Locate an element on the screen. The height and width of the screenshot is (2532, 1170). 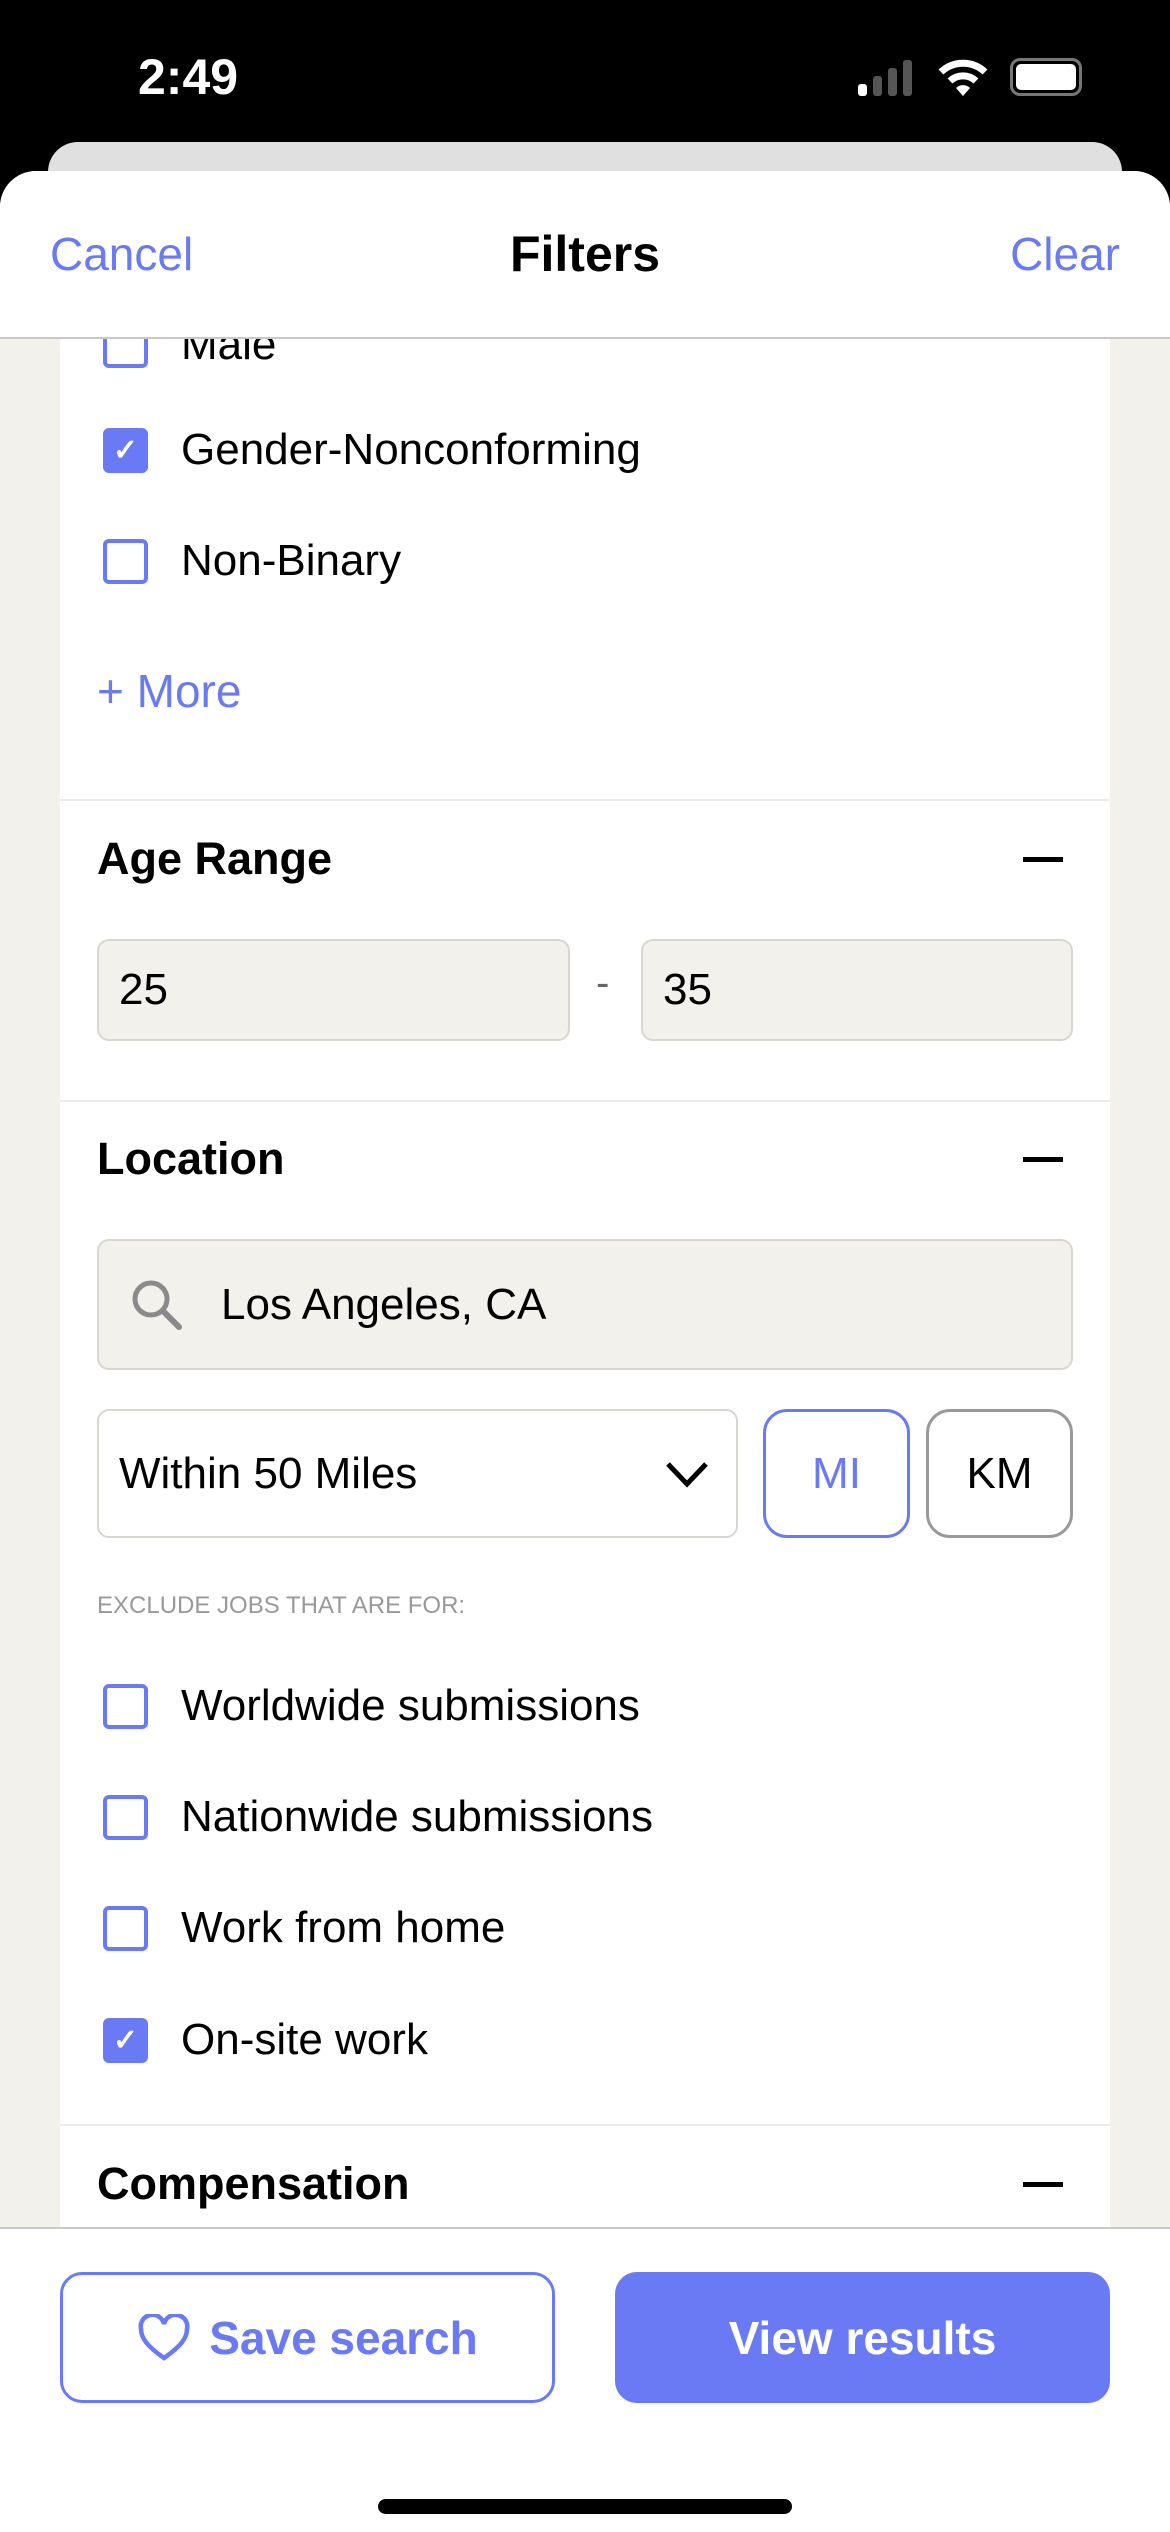
checkbox-worldwide: Worldwide submissions is located at coordinates (371, 1706).